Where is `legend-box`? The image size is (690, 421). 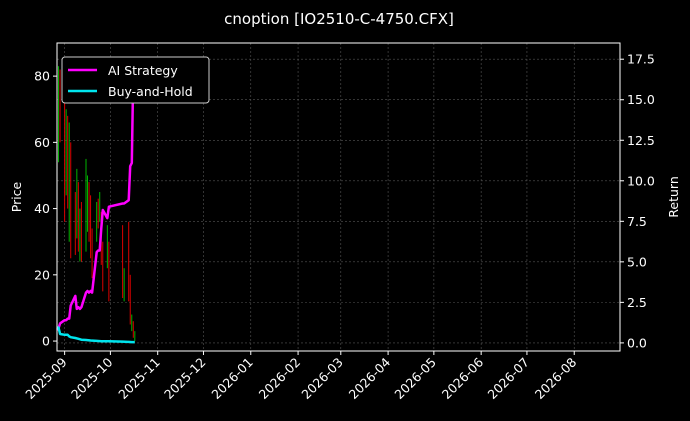
legend-box is located at coordinates (135, 80).